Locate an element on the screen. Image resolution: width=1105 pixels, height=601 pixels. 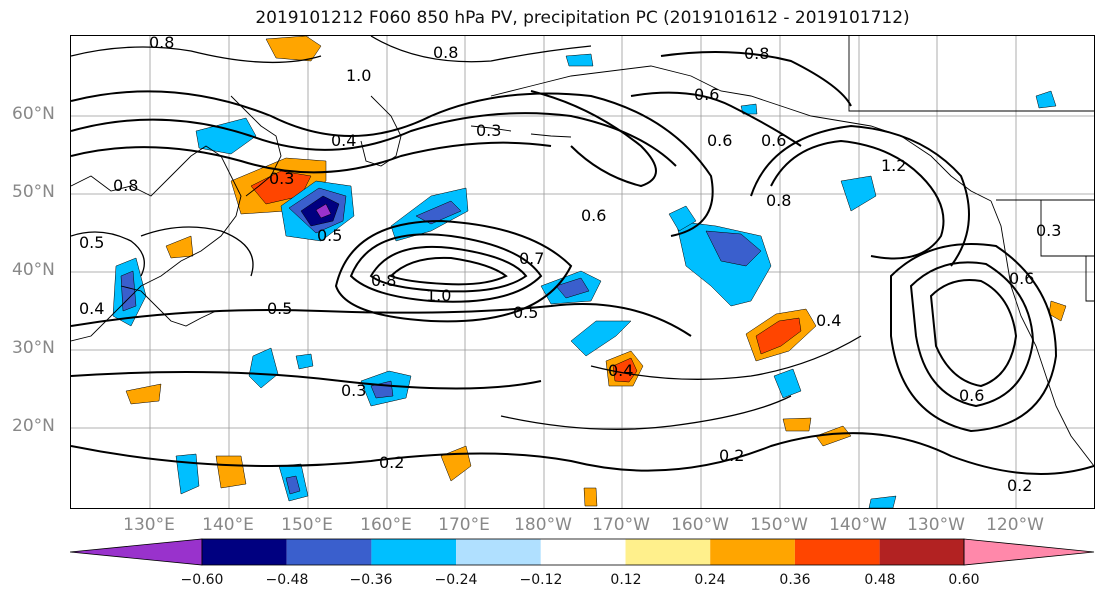
border-canada is located at coordinates (971, 74).